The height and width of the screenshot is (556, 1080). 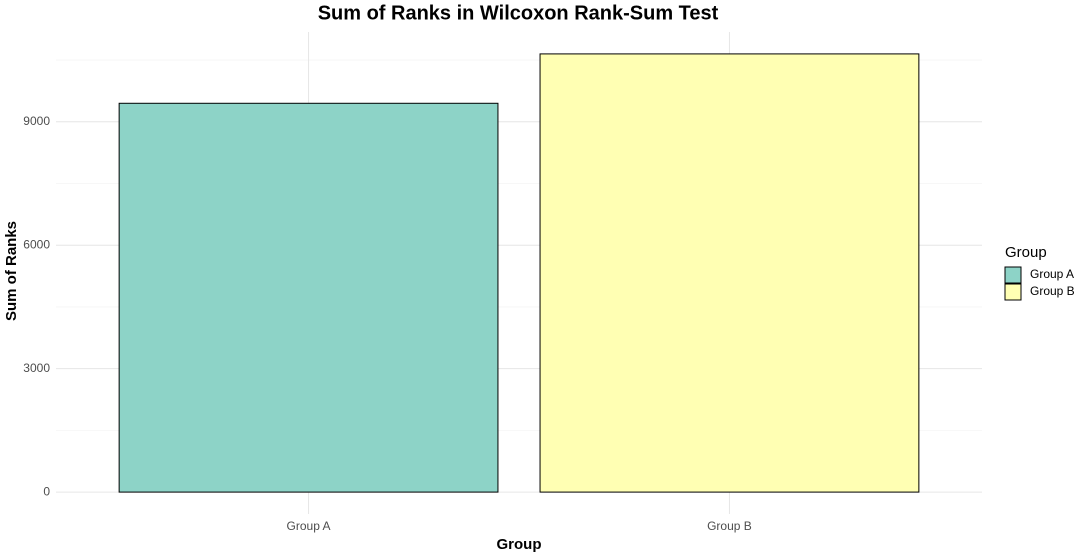 What do you see at coordinates (519, 544) in the screenshot?
I see `x-axis-title: Group` at bounding box center [519, 544].